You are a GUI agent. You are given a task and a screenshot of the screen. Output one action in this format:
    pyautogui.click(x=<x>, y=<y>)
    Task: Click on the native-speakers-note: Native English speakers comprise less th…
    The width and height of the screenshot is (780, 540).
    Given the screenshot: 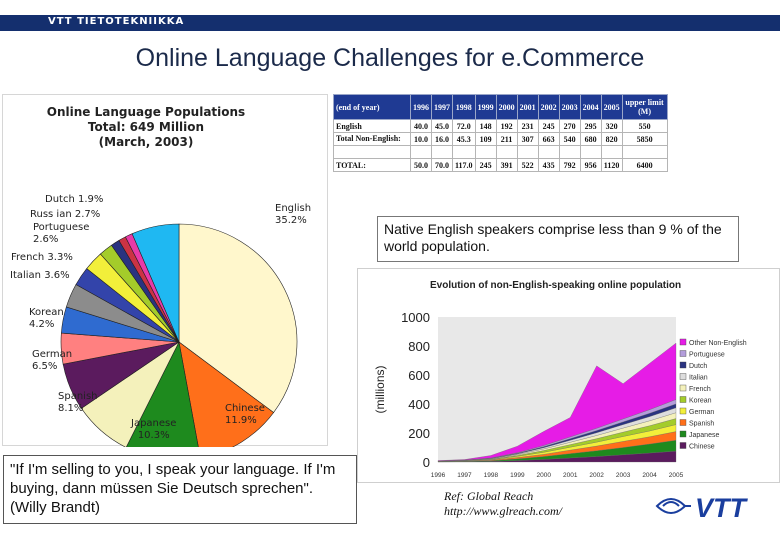 What is the action you would take?
    pyautogui.click(x=558, y=239)
    